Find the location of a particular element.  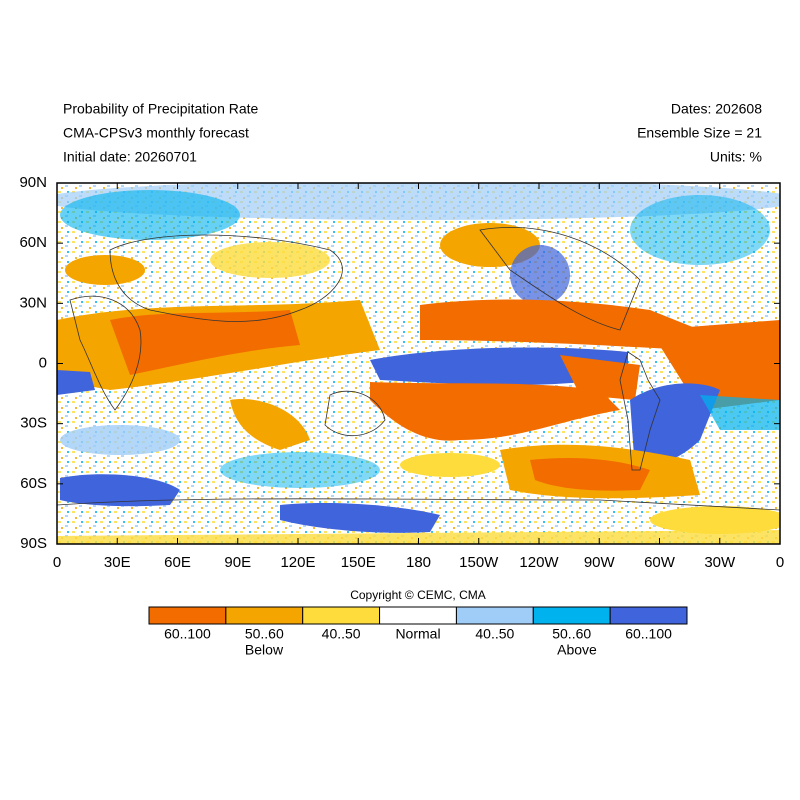

info-line: Dates: 202608 is located at coordinates (716, 109).